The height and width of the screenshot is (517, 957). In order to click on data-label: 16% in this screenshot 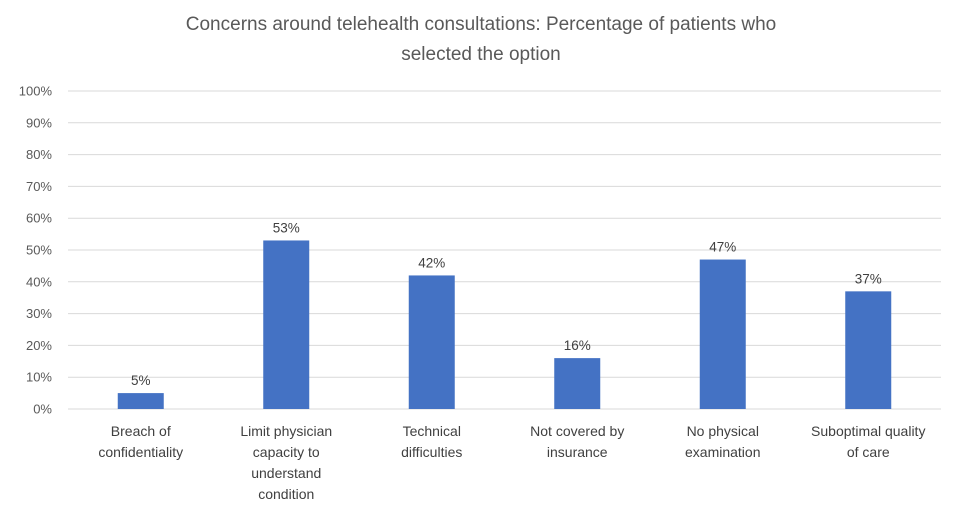, I will do `click(577, 345)`.